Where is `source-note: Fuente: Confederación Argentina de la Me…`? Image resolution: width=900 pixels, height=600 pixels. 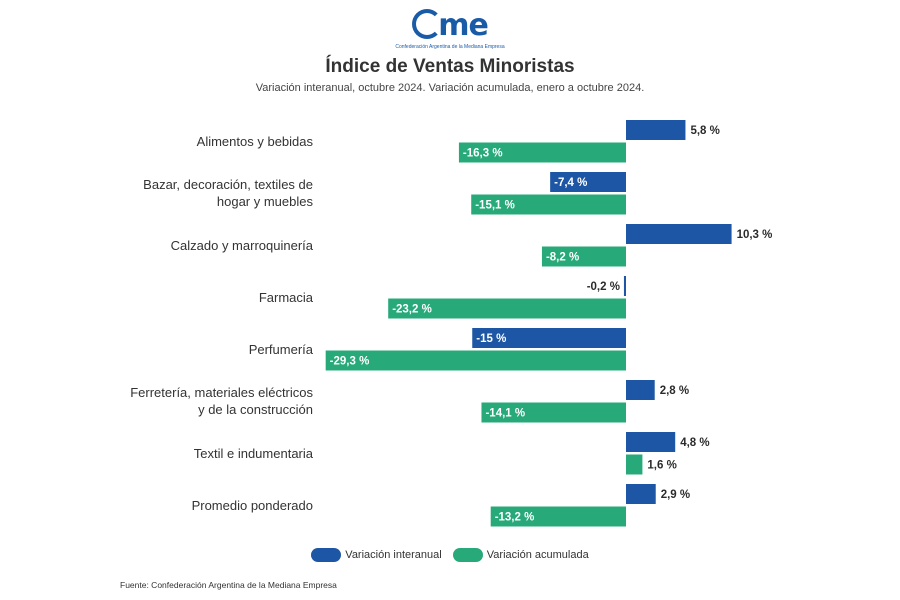
source-note: Fuente: Confederación Argentina de la Me… is located at coordinates (228, 585).